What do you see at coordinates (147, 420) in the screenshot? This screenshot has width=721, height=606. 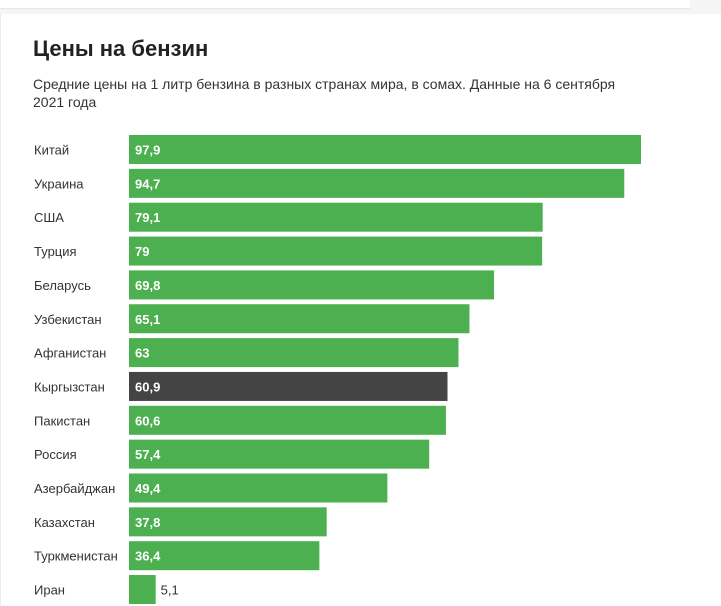 I see `value-label: 60,6` at bounding box center [147, 420].